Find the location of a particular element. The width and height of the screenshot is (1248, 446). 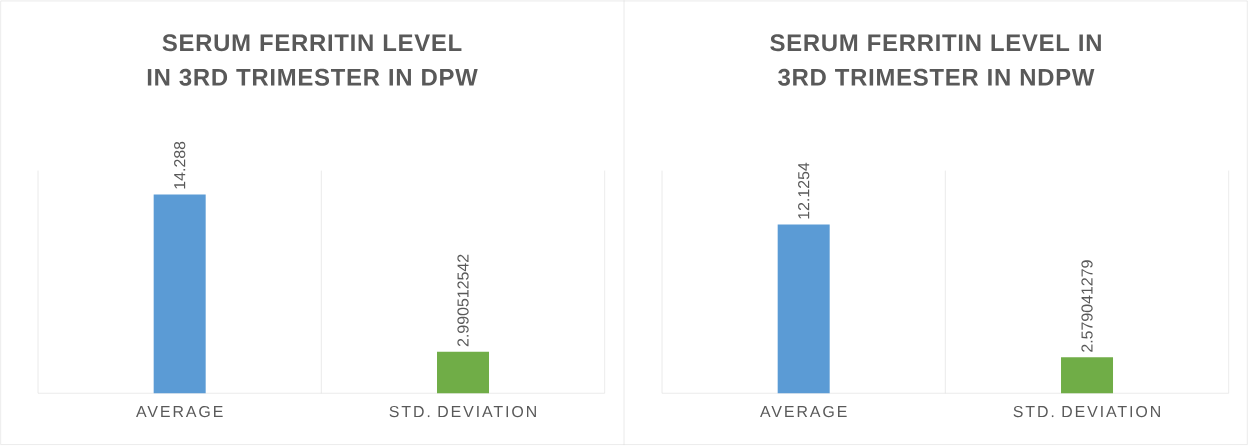

chart-title: SERUM FERRITIN LEVEL IN 3RD TRIMESTER IN DPW is located at coordinates (312, 60).